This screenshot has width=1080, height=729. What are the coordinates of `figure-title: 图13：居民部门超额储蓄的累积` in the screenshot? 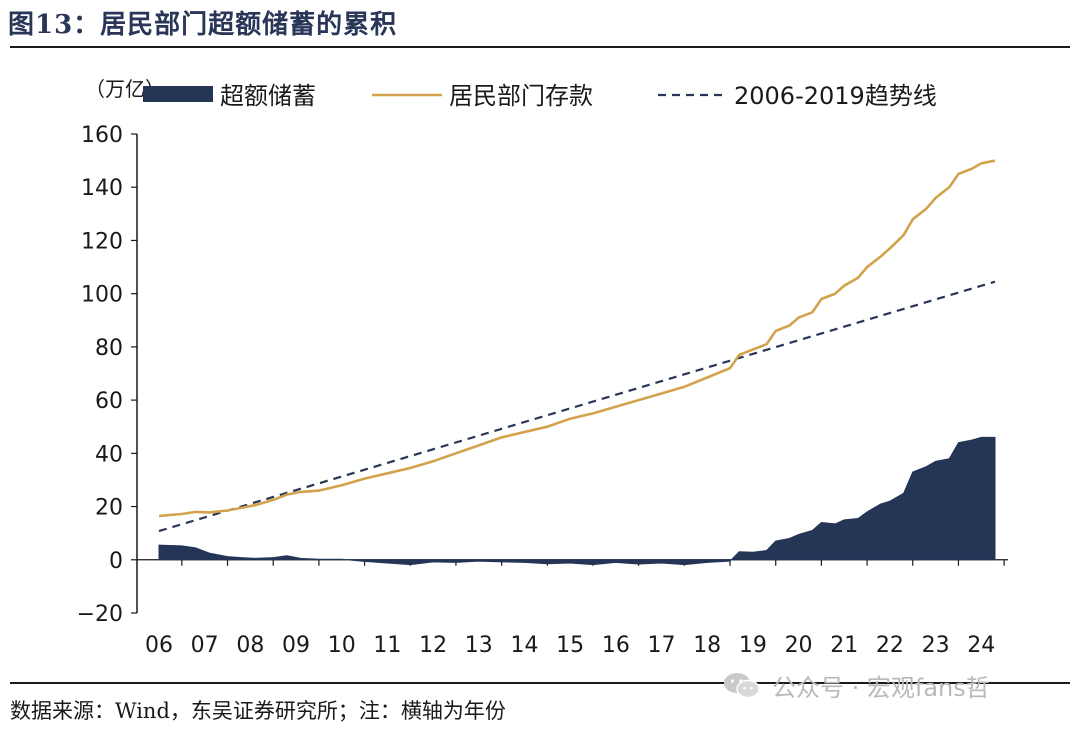 It's located at (203, 25).